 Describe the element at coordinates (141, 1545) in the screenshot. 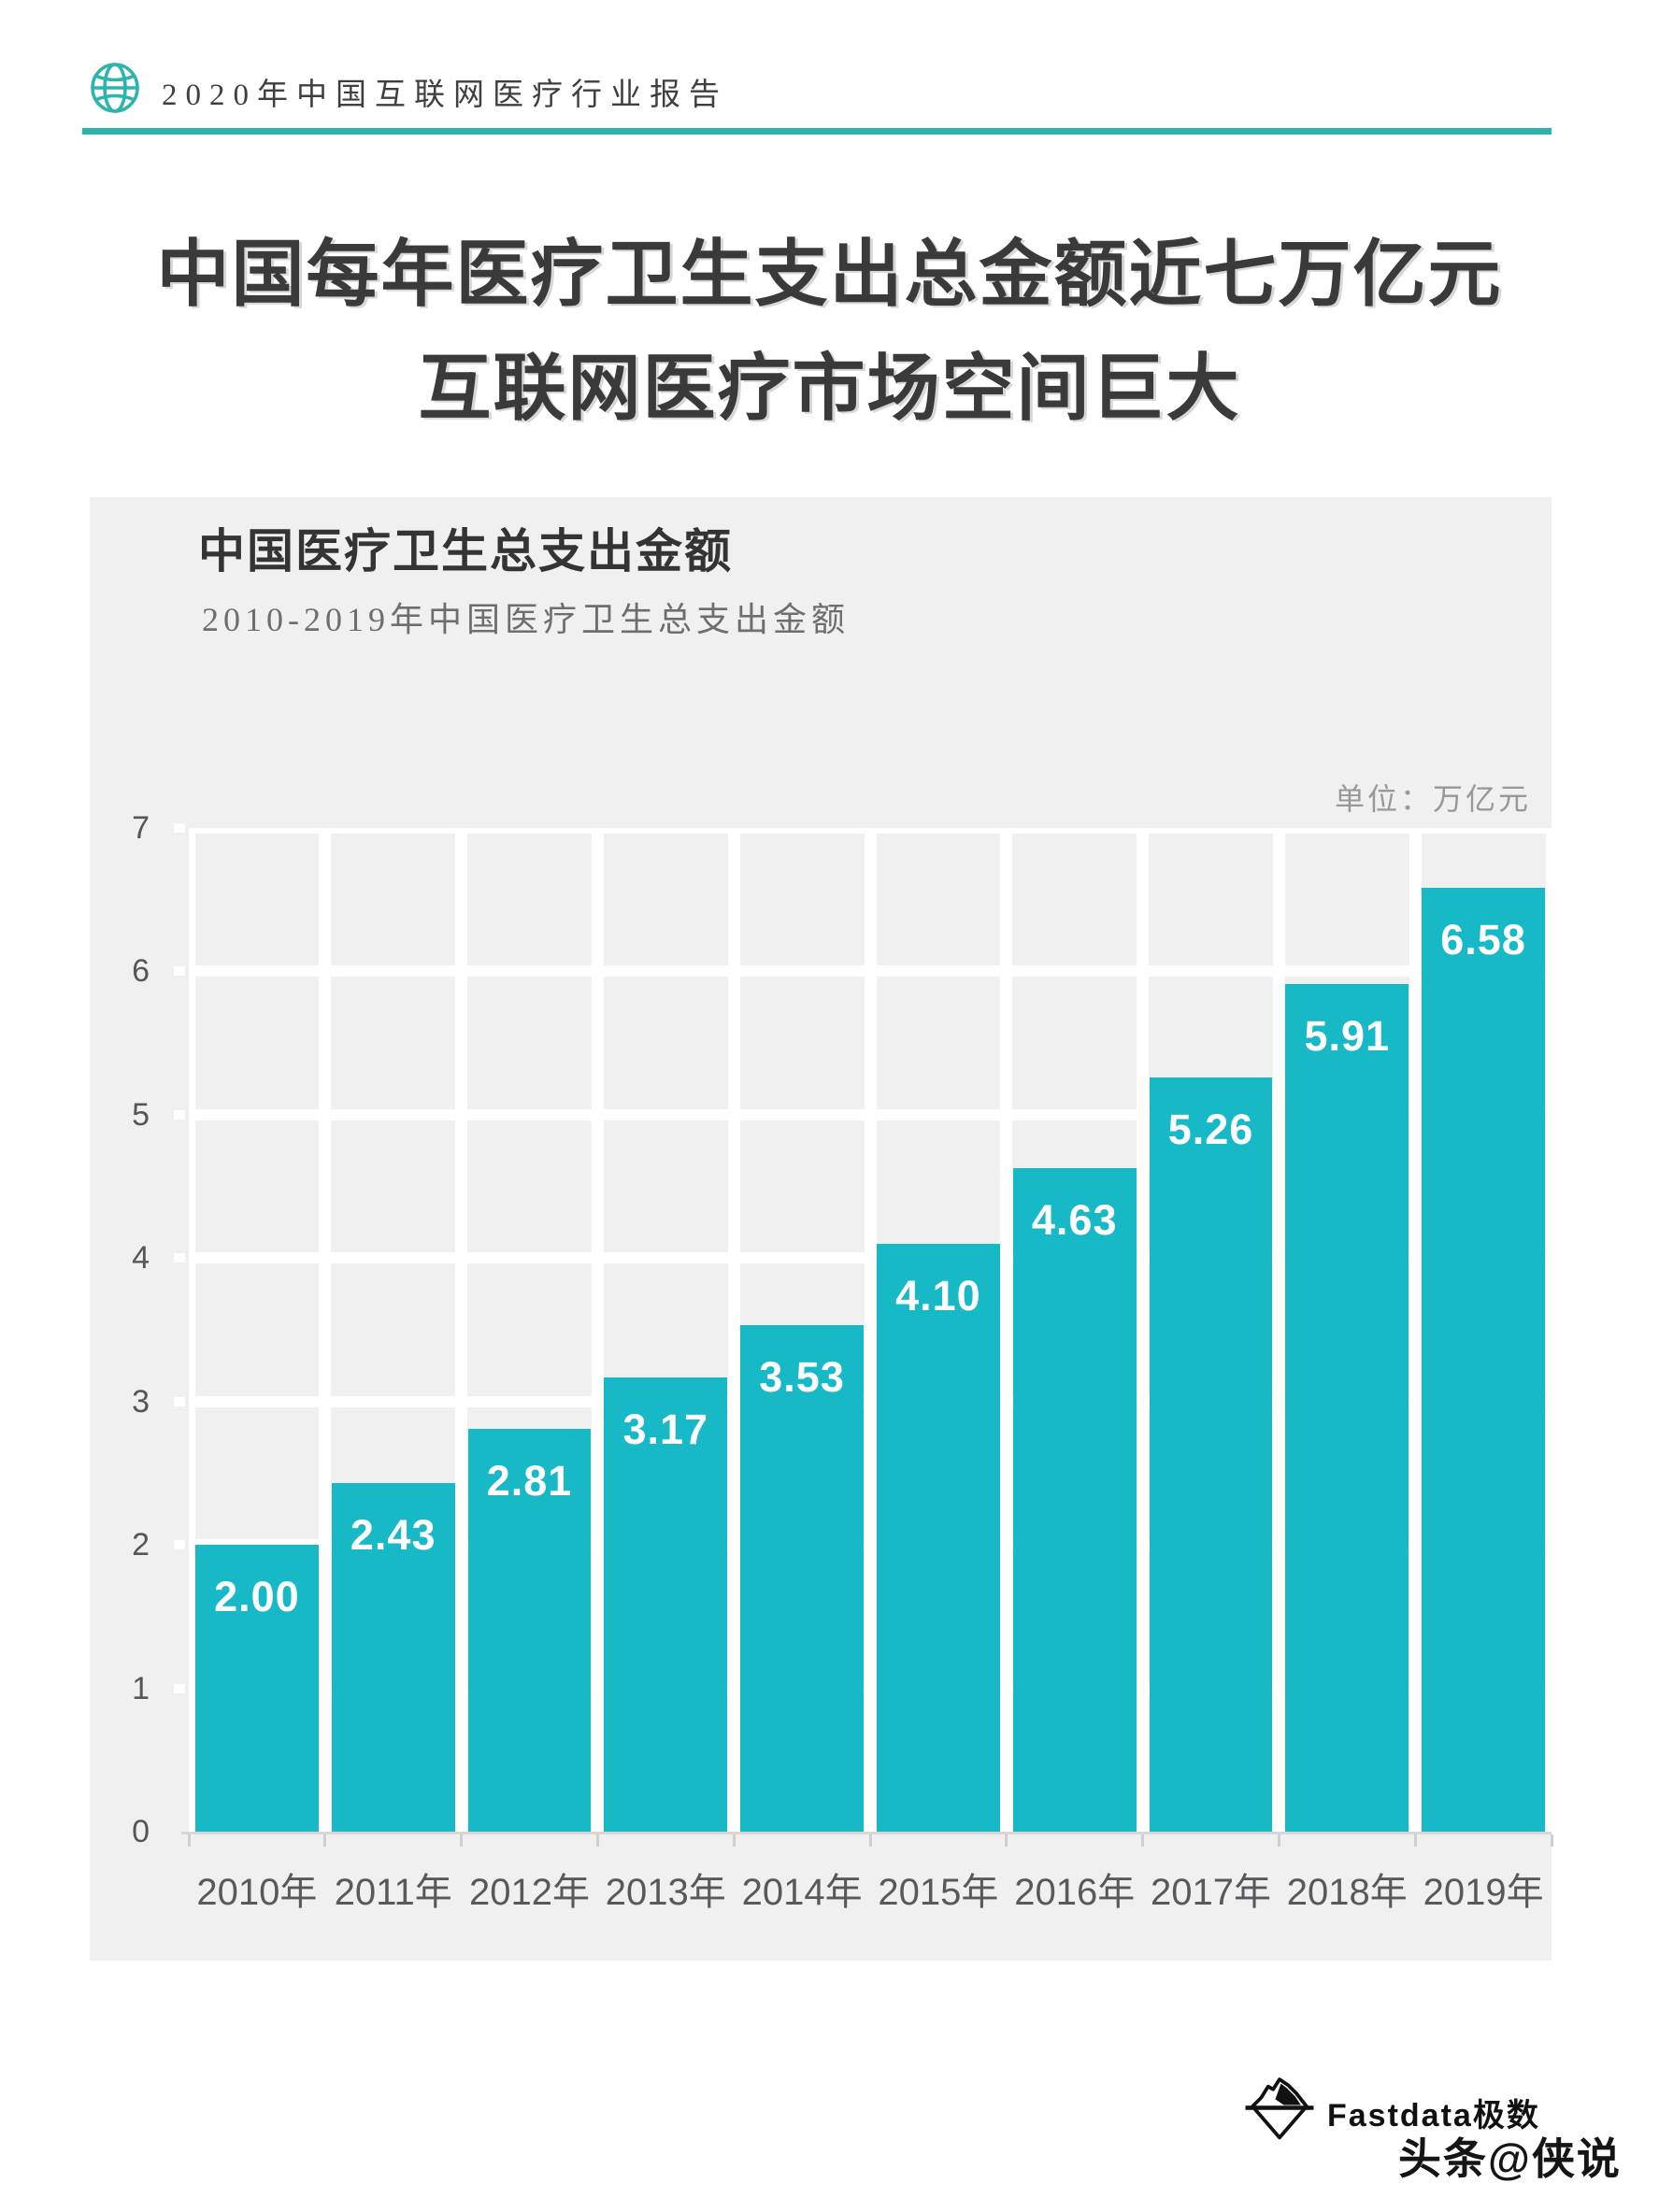

I see `y-axis-label: 2` at that location.